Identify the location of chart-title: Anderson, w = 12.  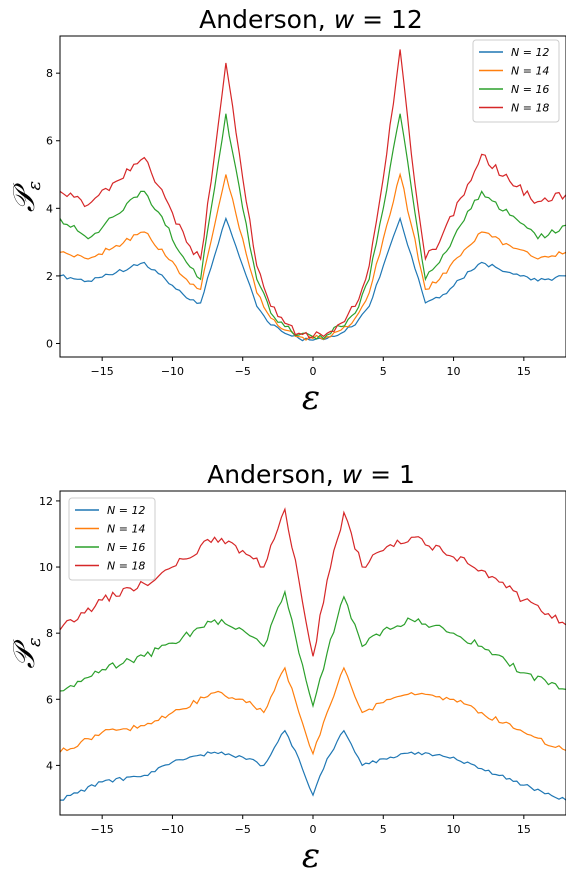
(311, 19).